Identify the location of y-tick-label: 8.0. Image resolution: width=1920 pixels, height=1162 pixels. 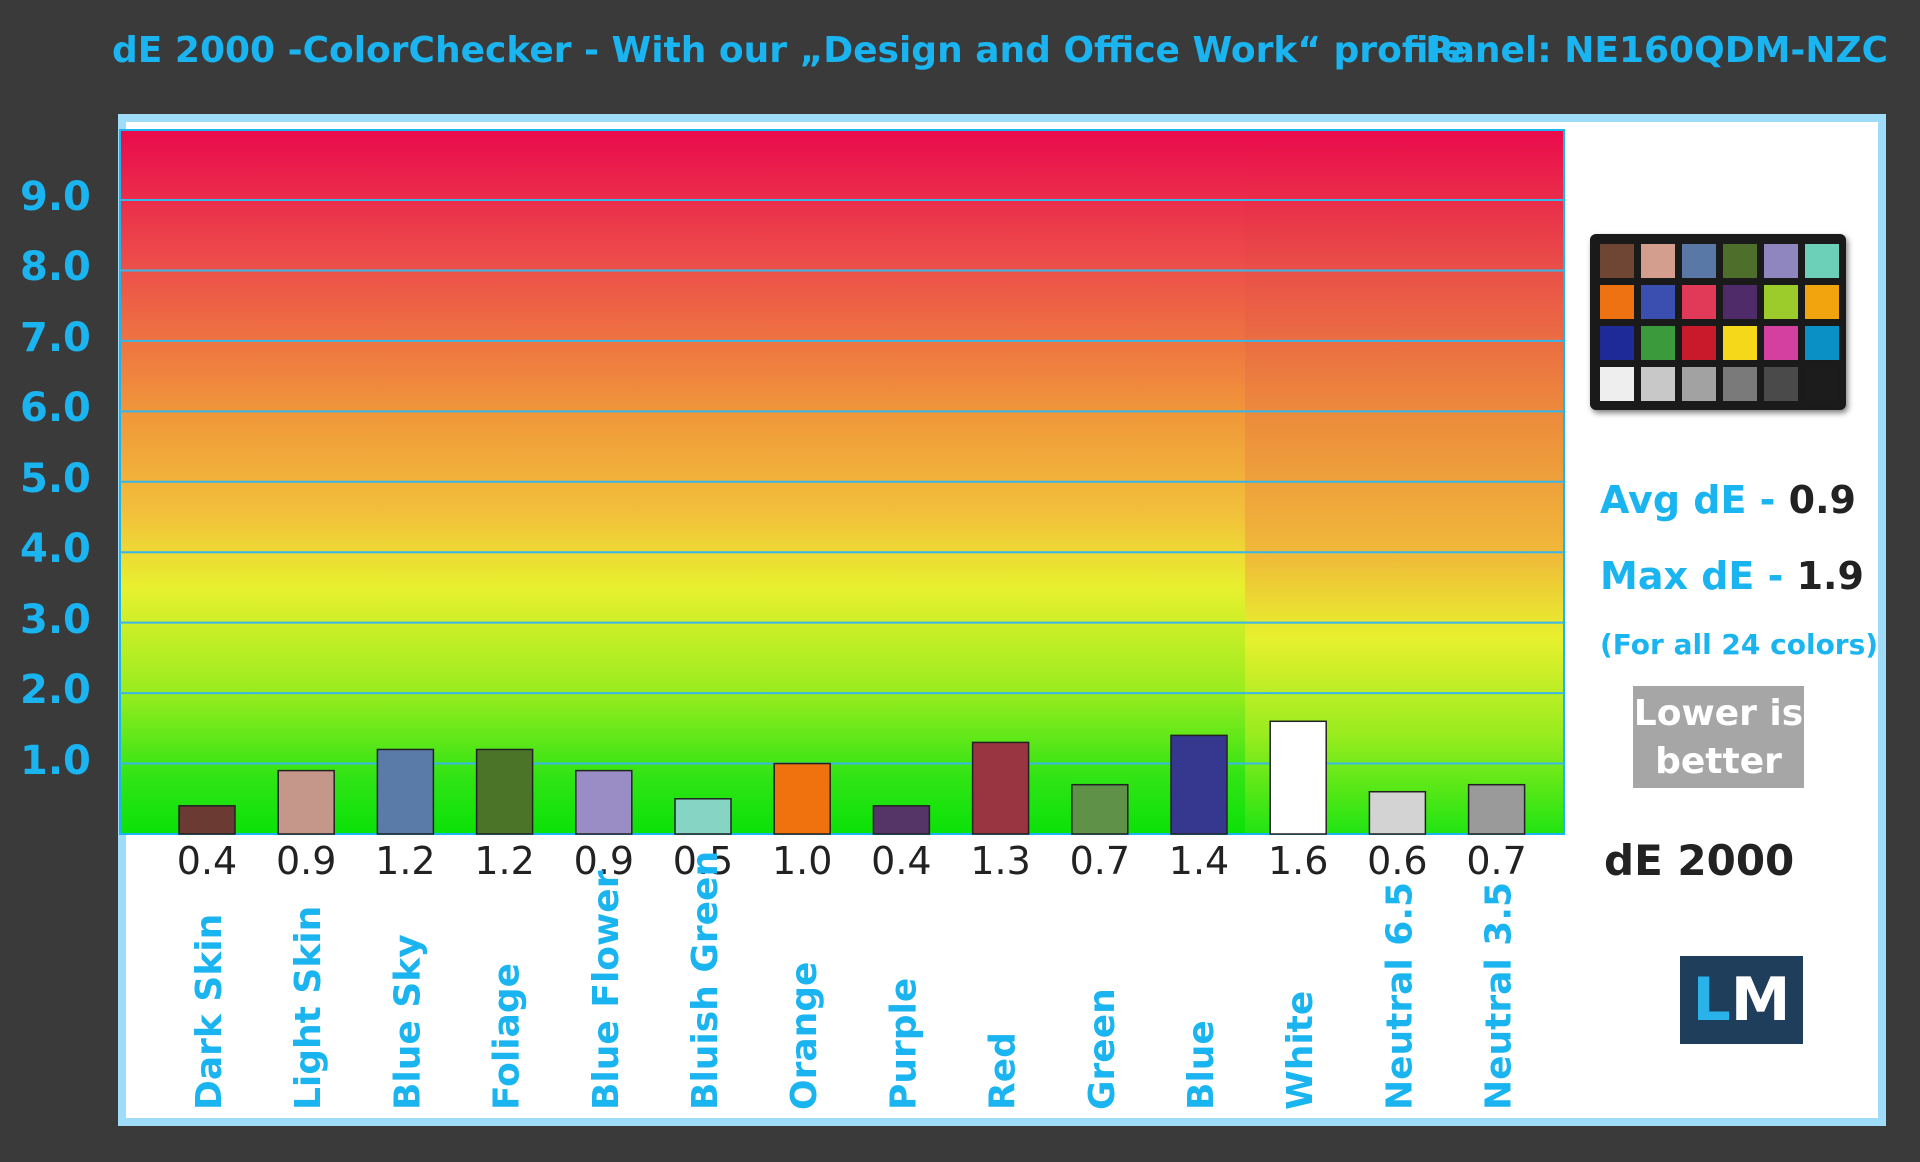
(55, 267).